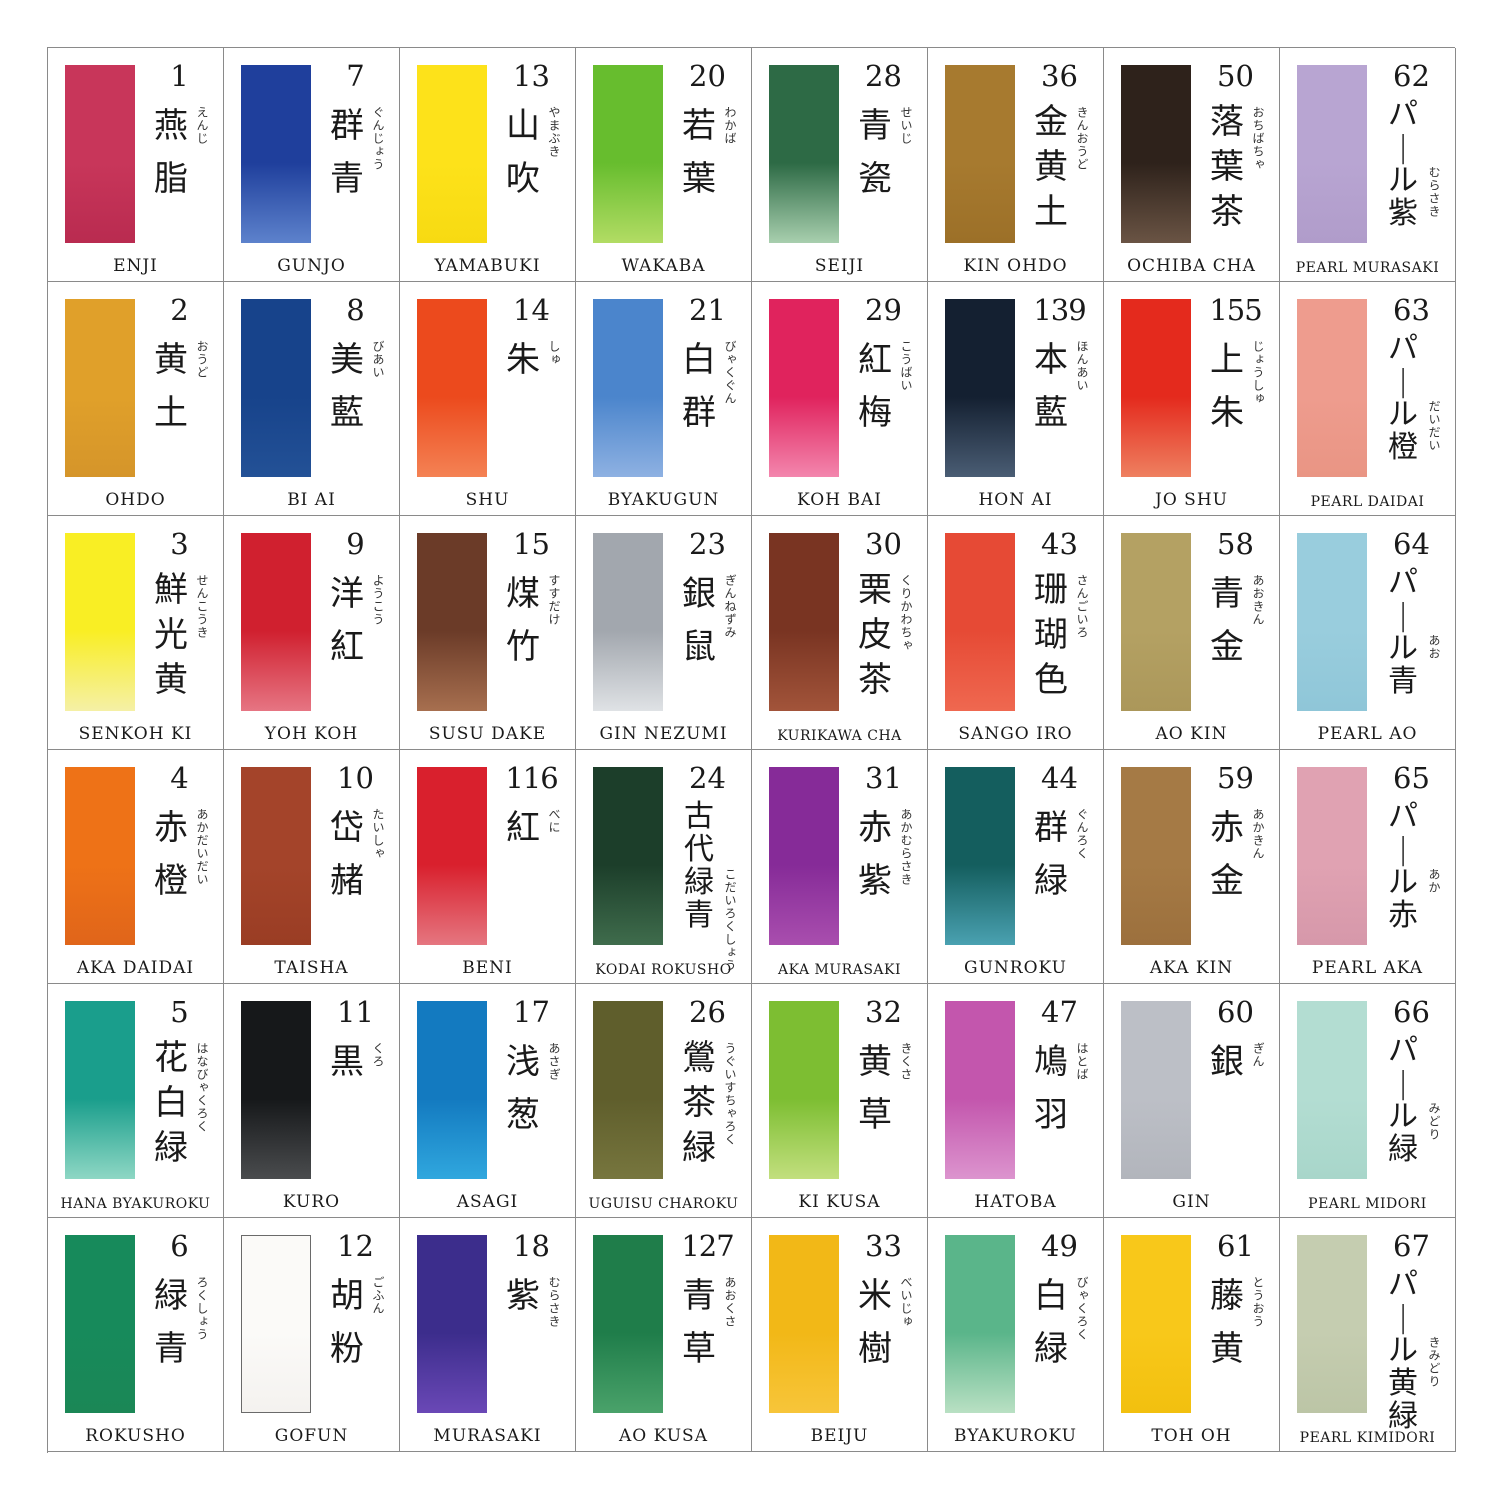 This screenshot has width=1500, height=1500. What do you see at coordinates (136, 1335) in the screenshot?
I see `swatch-cell: 6 緑青緑青ろくしょう ROKUSHO` at bounding box center [136, 1335].